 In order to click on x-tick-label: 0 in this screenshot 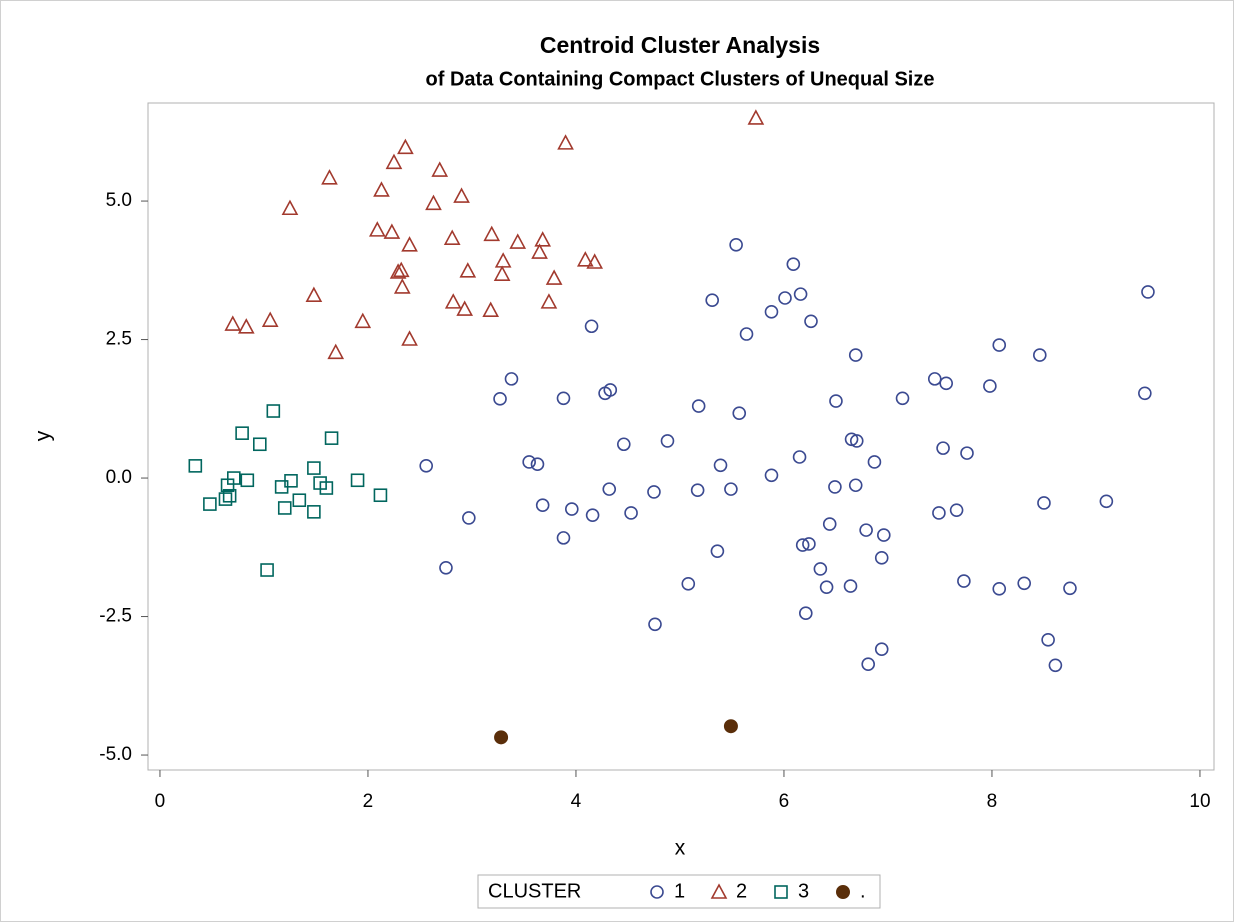, I will do `click(160, 801)`.